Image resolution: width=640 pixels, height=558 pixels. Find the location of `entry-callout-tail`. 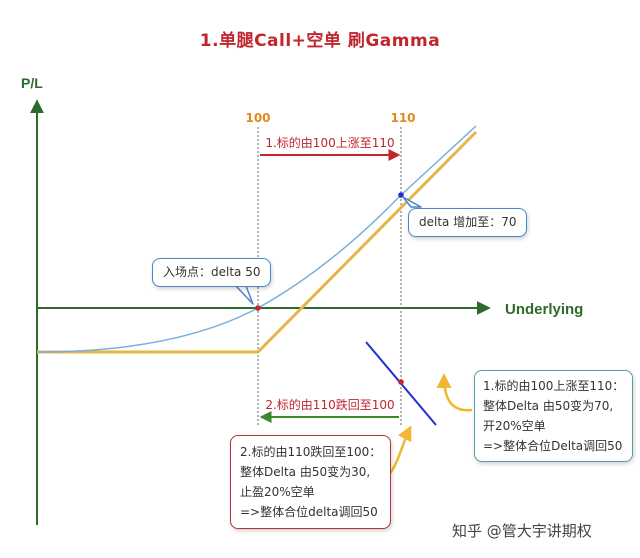

entry-callout-tail is located at coordinates (244, 295).